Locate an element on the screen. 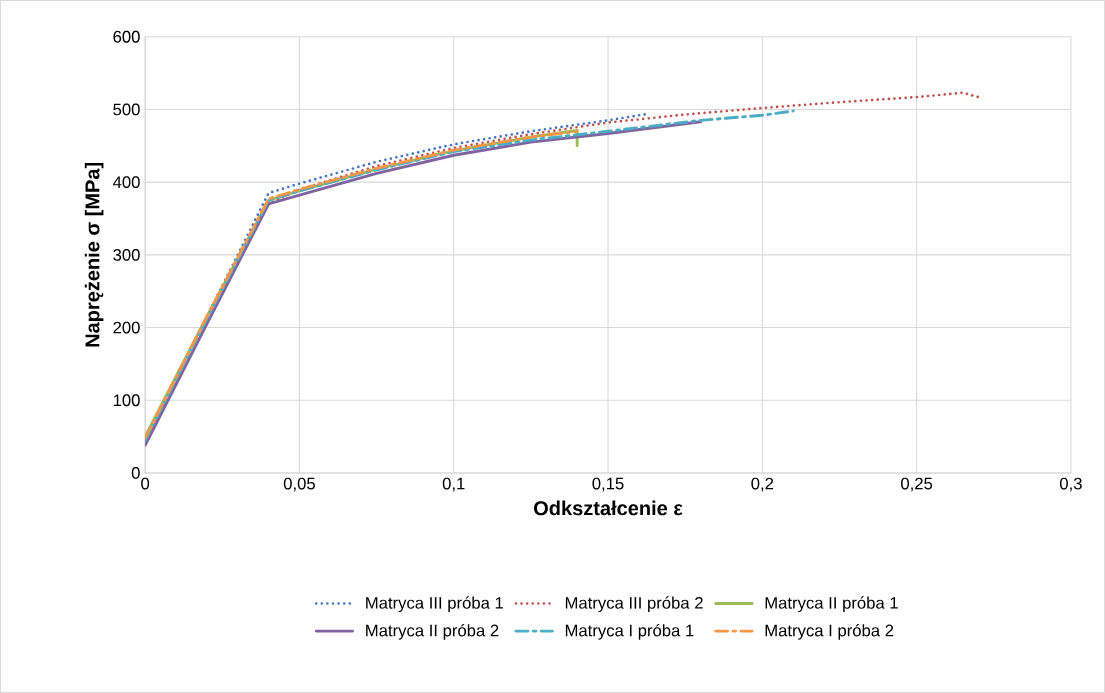  x-axis-title: Odkształcenie ε is located at coordinates (608, 508).